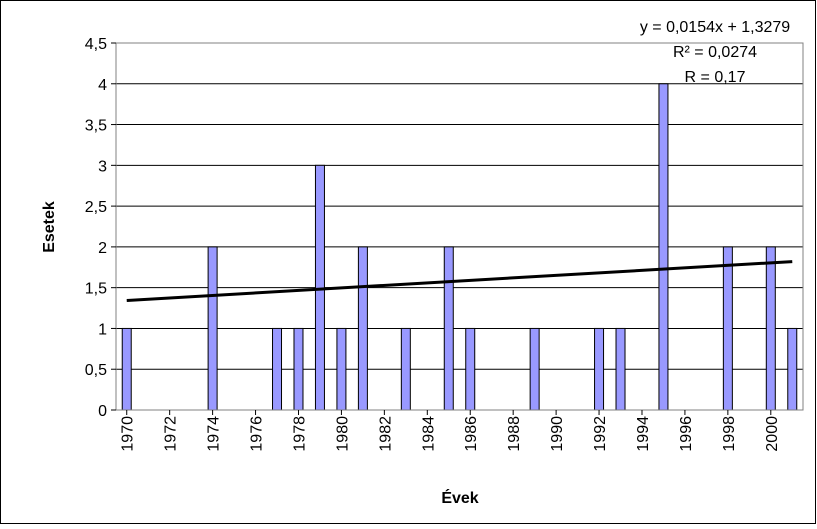 The width and height of the screenshot is (817, 529). What do you see at coordinates (342, 434) in the screenshot?
I see `x-tick-label: 1980` at bounding box center [342, 434].